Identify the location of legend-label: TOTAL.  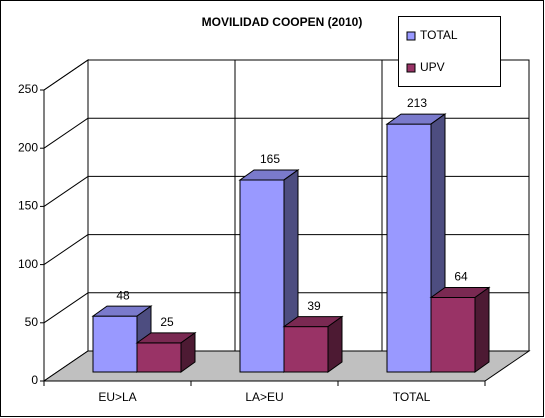
(439, 35).